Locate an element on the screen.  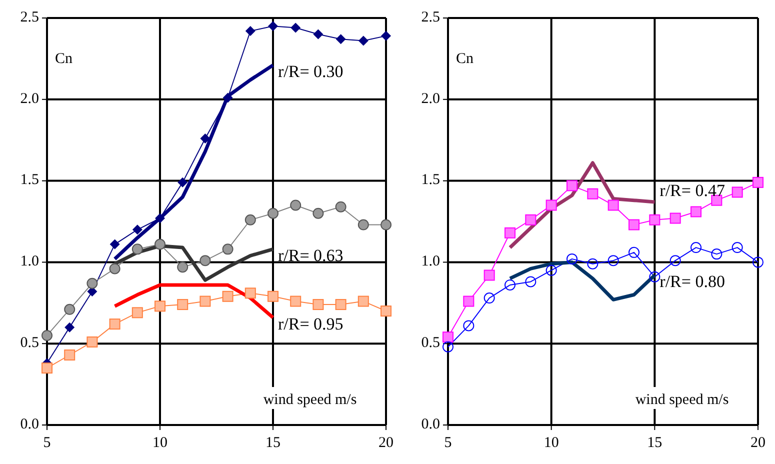
x-tick-label: 5 is located at coordinates (47, 443).